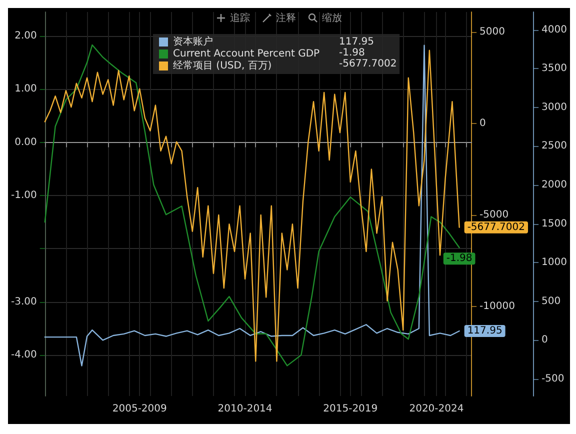 This screenshot has width=576, height=434. Describe the element at coordinates (494, 214) in the screenshot. I see `y2-tick-label: -5000` at that location.